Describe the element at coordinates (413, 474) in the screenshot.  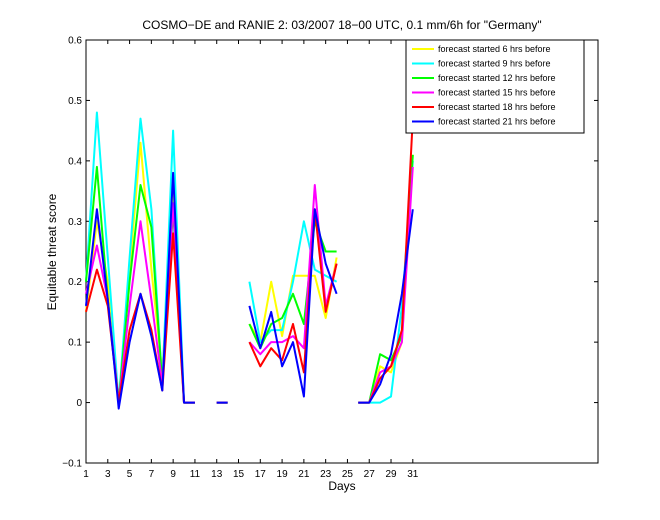
I see `x-tick-label: 31` at that location.